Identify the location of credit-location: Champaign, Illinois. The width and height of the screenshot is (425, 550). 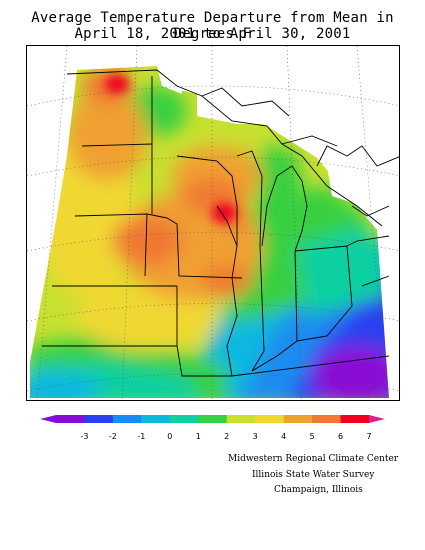
(318, 490).